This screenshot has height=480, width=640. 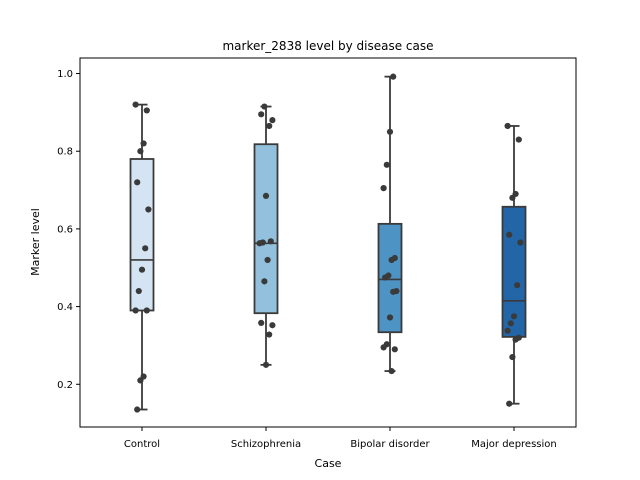 I want to click on box-group-bipolar-disorder, so click(x=390, y=223).